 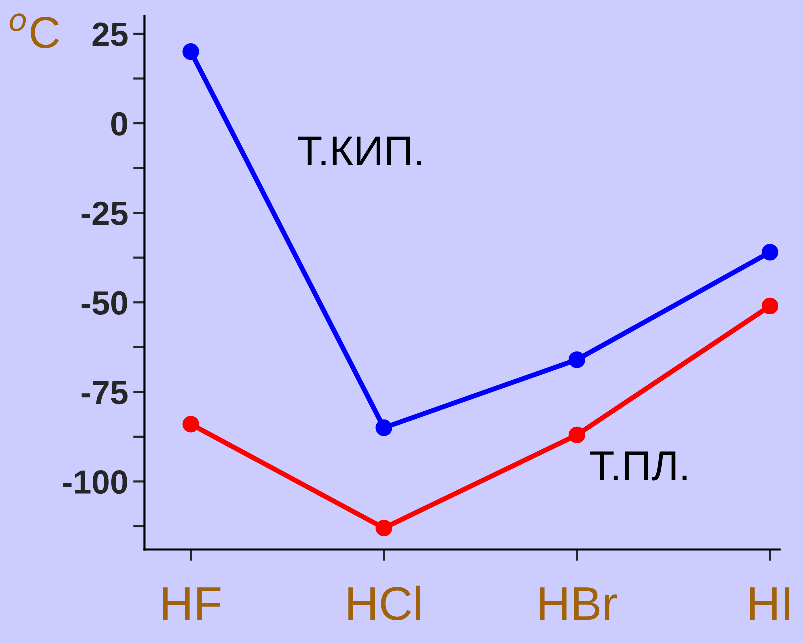 What do you see at coordinates (638, 466) in the screenshot?
I see `series-label: Т.ПЛ.` at bounding box center [638, 466].